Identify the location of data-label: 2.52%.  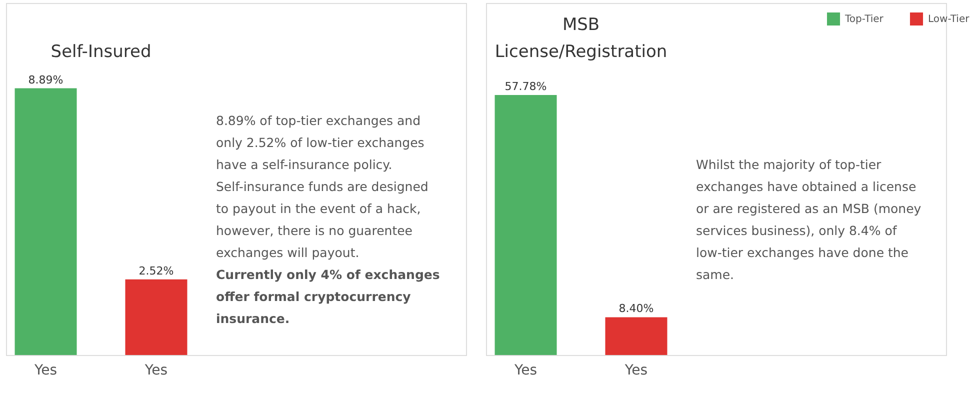
(156, 271).